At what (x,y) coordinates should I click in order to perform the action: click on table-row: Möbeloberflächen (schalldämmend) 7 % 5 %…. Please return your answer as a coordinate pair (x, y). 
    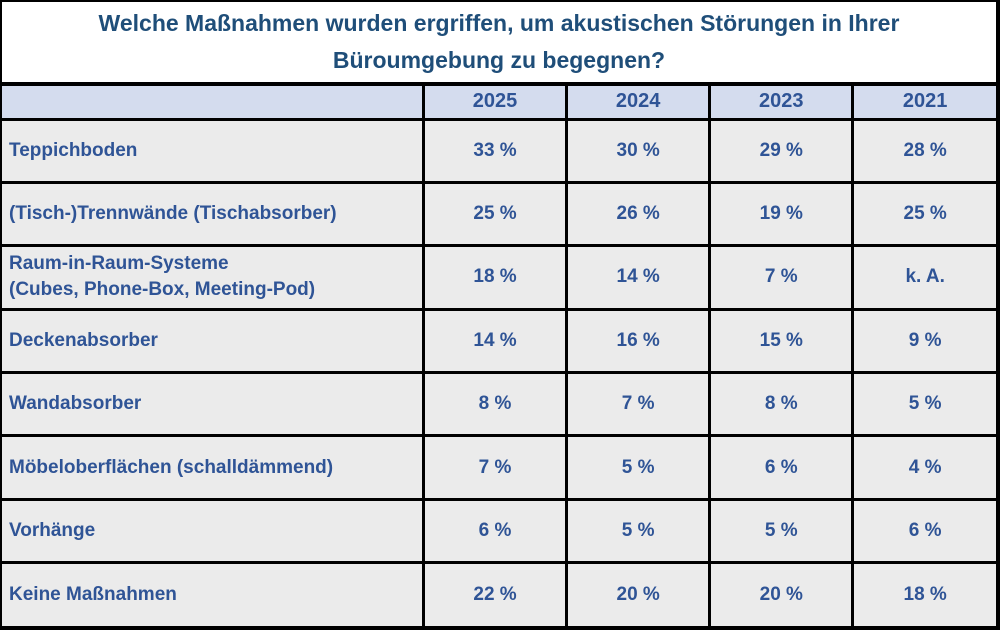
    Looking at the image, I should click on (499, 467).